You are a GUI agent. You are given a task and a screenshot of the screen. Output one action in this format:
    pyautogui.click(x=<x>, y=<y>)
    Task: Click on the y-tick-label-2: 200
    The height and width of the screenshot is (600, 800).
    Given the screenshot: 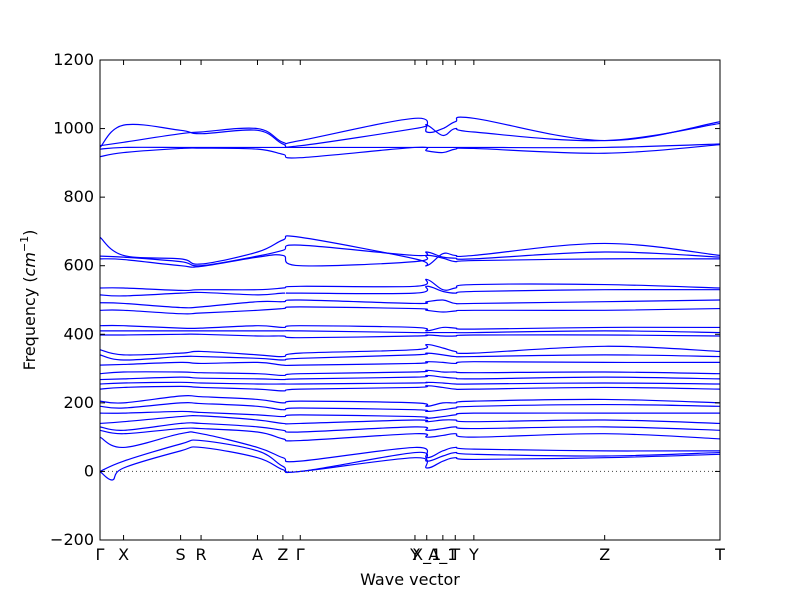 What is the action you would take?
    pyautogui.click(x=78, y=402)
    